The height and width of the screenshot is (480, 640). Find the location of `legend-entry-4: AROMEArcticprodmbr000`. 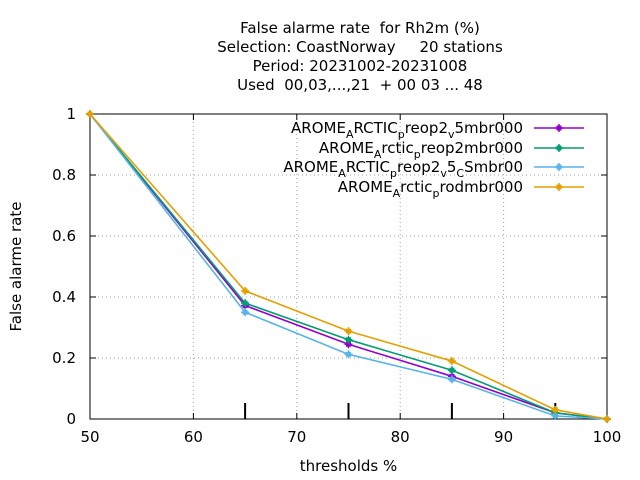

legend-entry-4: AROMEArcticprodmbr000 is located at coordinates (461, 189).